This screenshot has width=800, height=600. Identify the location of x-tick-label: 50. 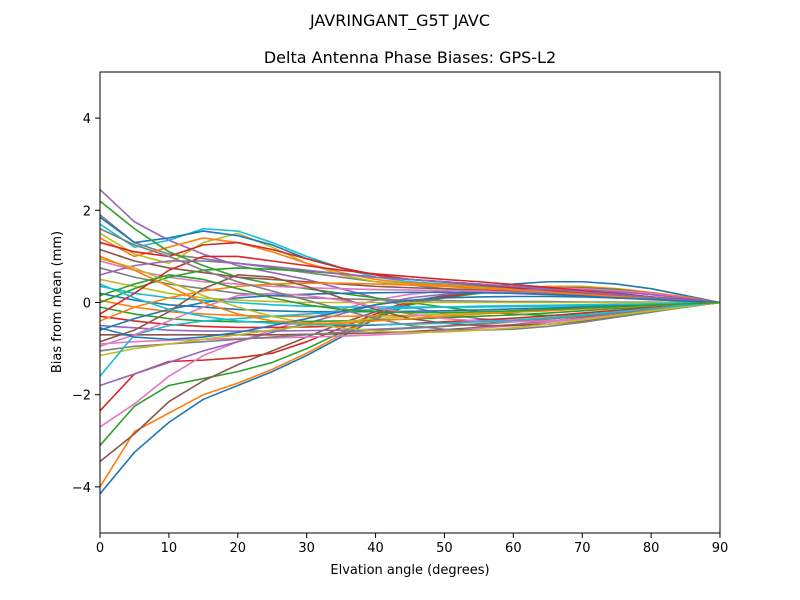
(444, 548).